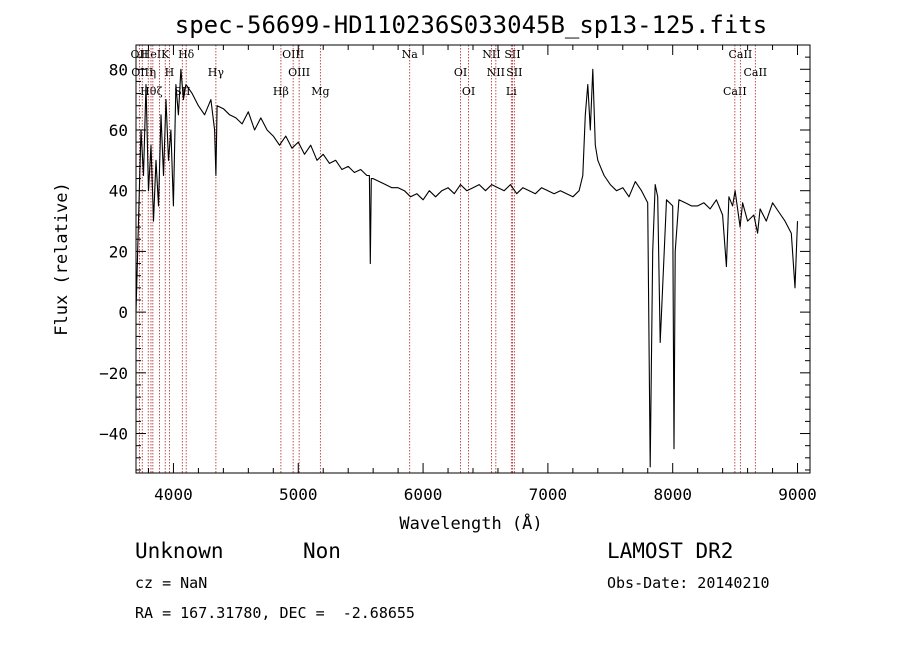 This screenshot has height=649, width=900. What do you see at coordinates (670, 551) in the screenshot?
I see `survey-label: LAMOST DR2` at bounding box center [670, 551].